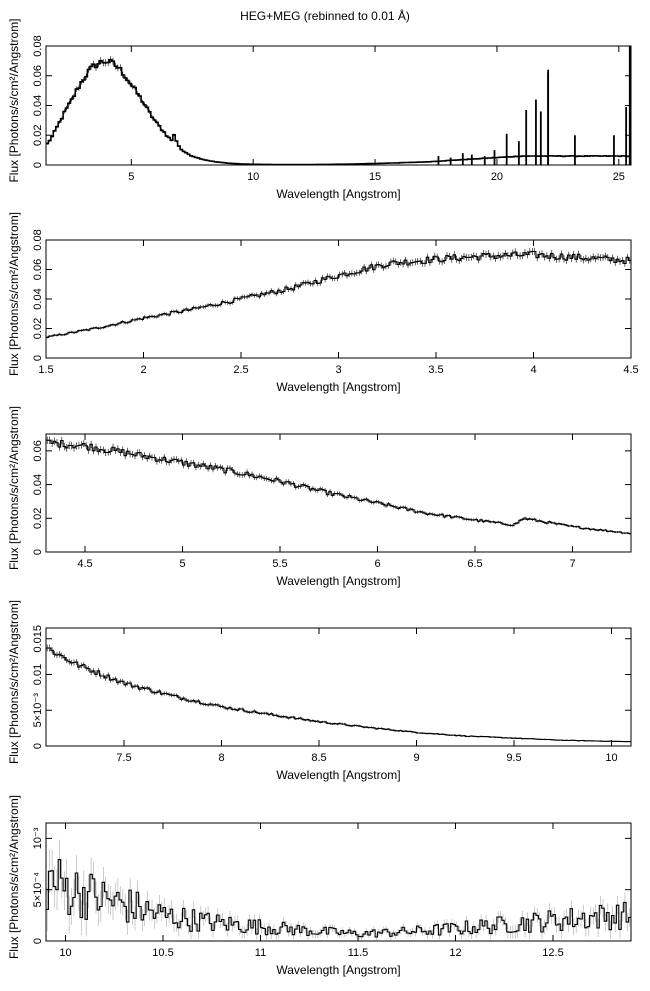 This screenshot has height=991, width=650. I want to click on x-tick-label: 7.5, so click(123, 758).